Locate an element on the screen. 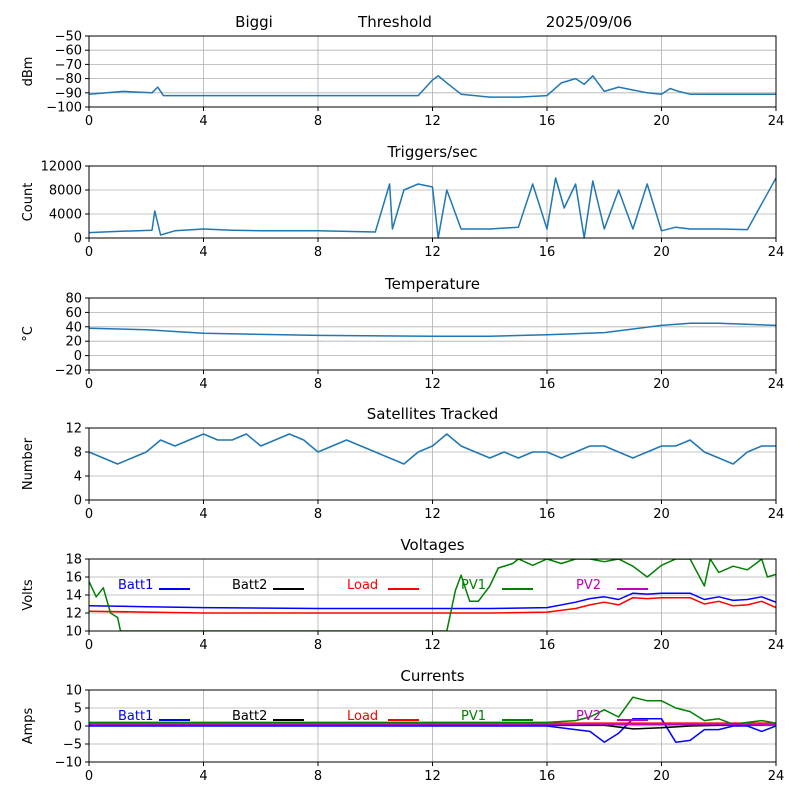 The height and width of the screenshot is (800, 800). y-tick-label: 8 is located at coordinates (78, 453).